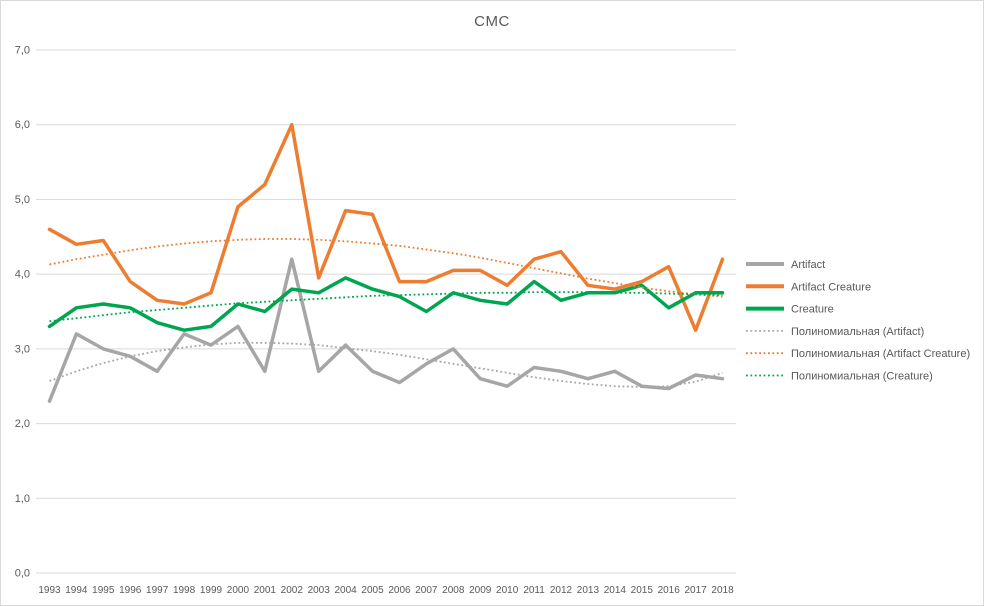 Image resolution: width=984 pixels, height=606 pixels. Describe the element at coordinates (534, 590) in the screenshot. I see `x-tick-label: 2011` at that location.